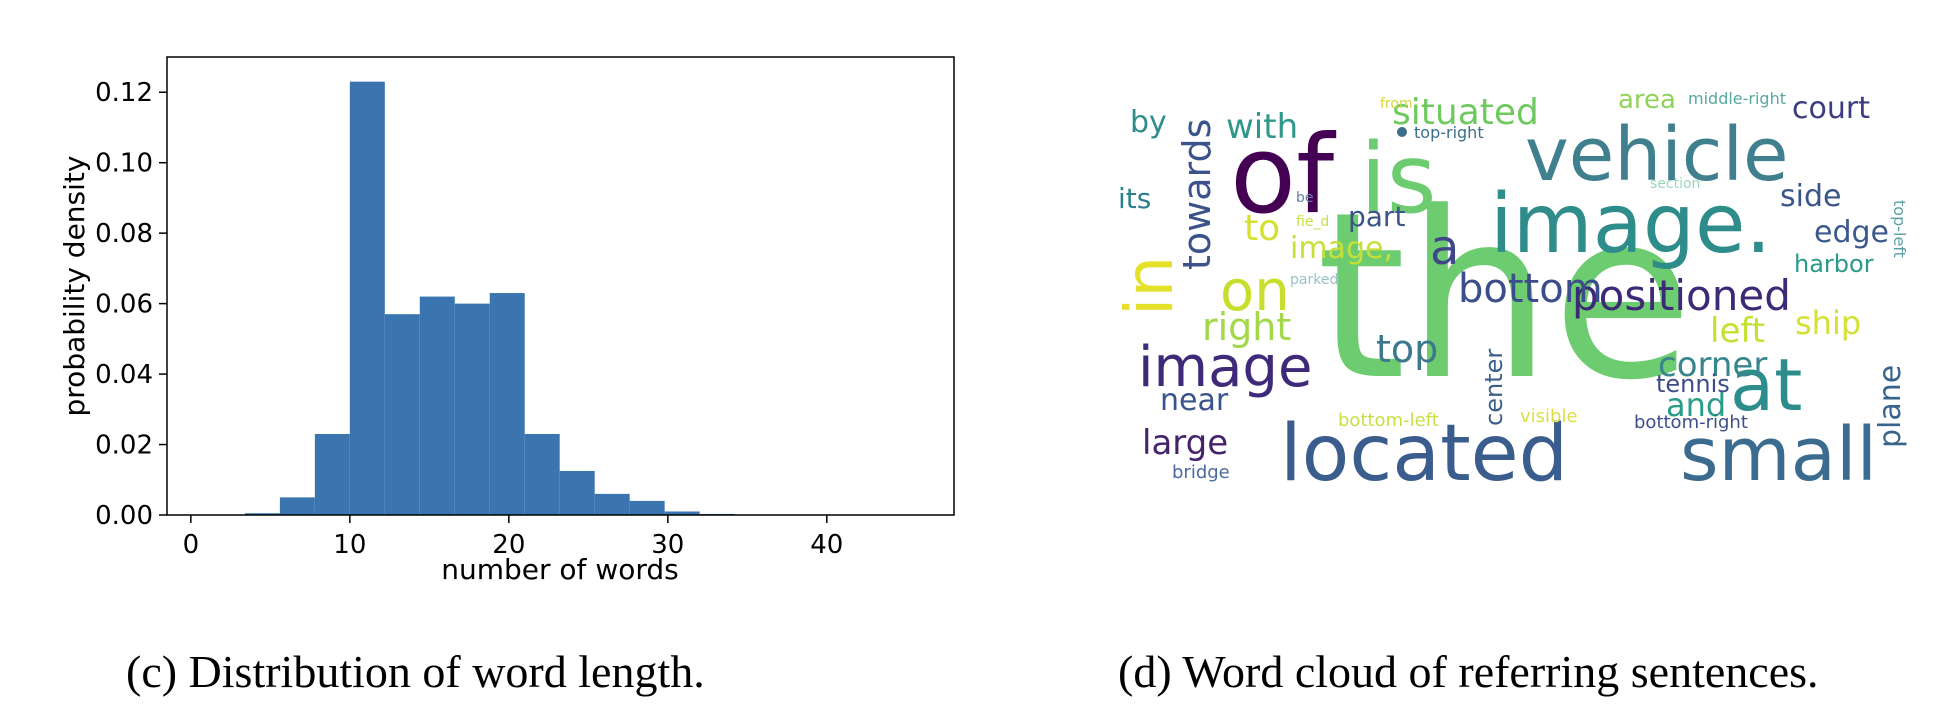 This screenshot has width=1954, height=722. What do you see at coordinates (191, 545) in the screenshot?
I see `x-tick-label: 0` at bounding box center [191, 545].